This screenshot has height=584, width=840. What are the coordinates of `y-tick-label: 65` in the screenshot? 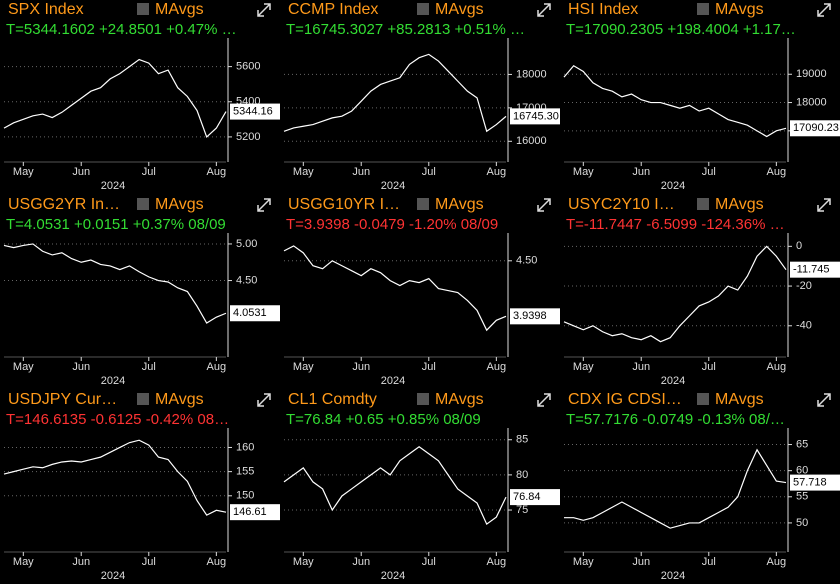 It's located at (802, 444).